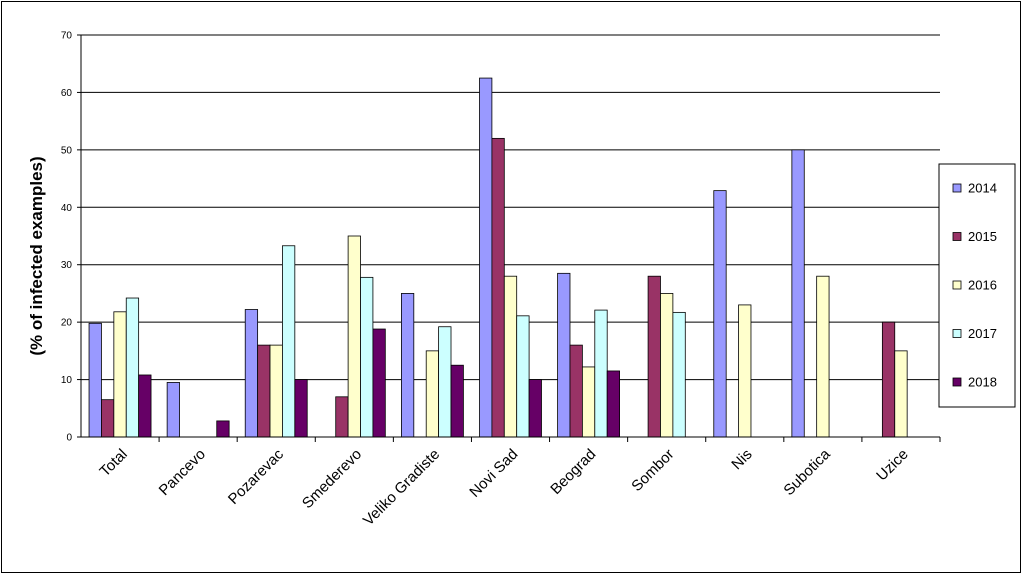 This screenshot has width=1024, height=576. What do you see at coordinates (342, 417) in the screenshot?
I see `bar-2015-smederevo` at bounding box center [342, 417].